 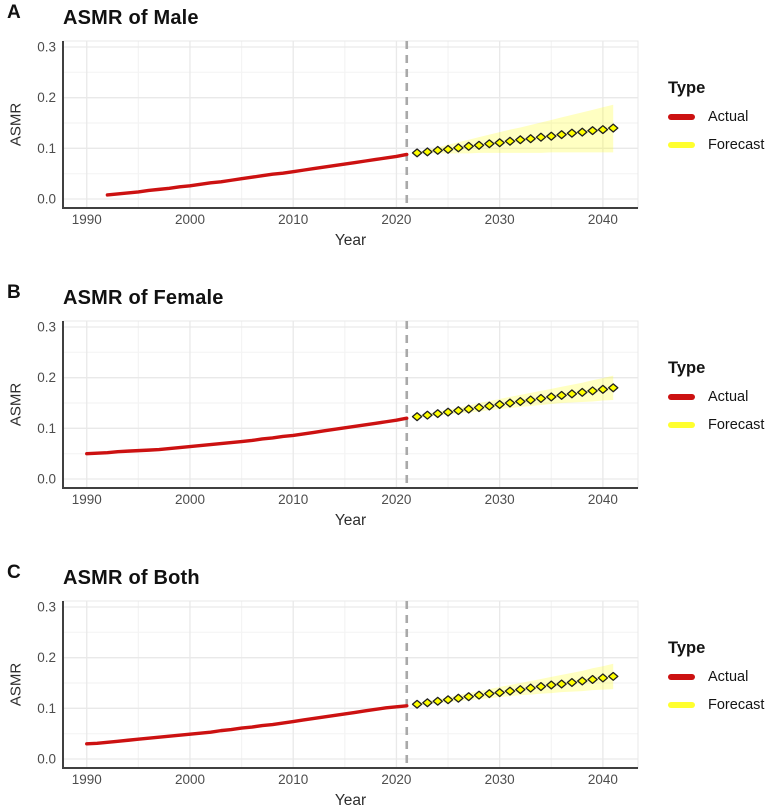 What do you see at coordinates (131, 18) in the screenshot?
I see `panel-title: ASMR of Male` at bounding box center [131, 18].